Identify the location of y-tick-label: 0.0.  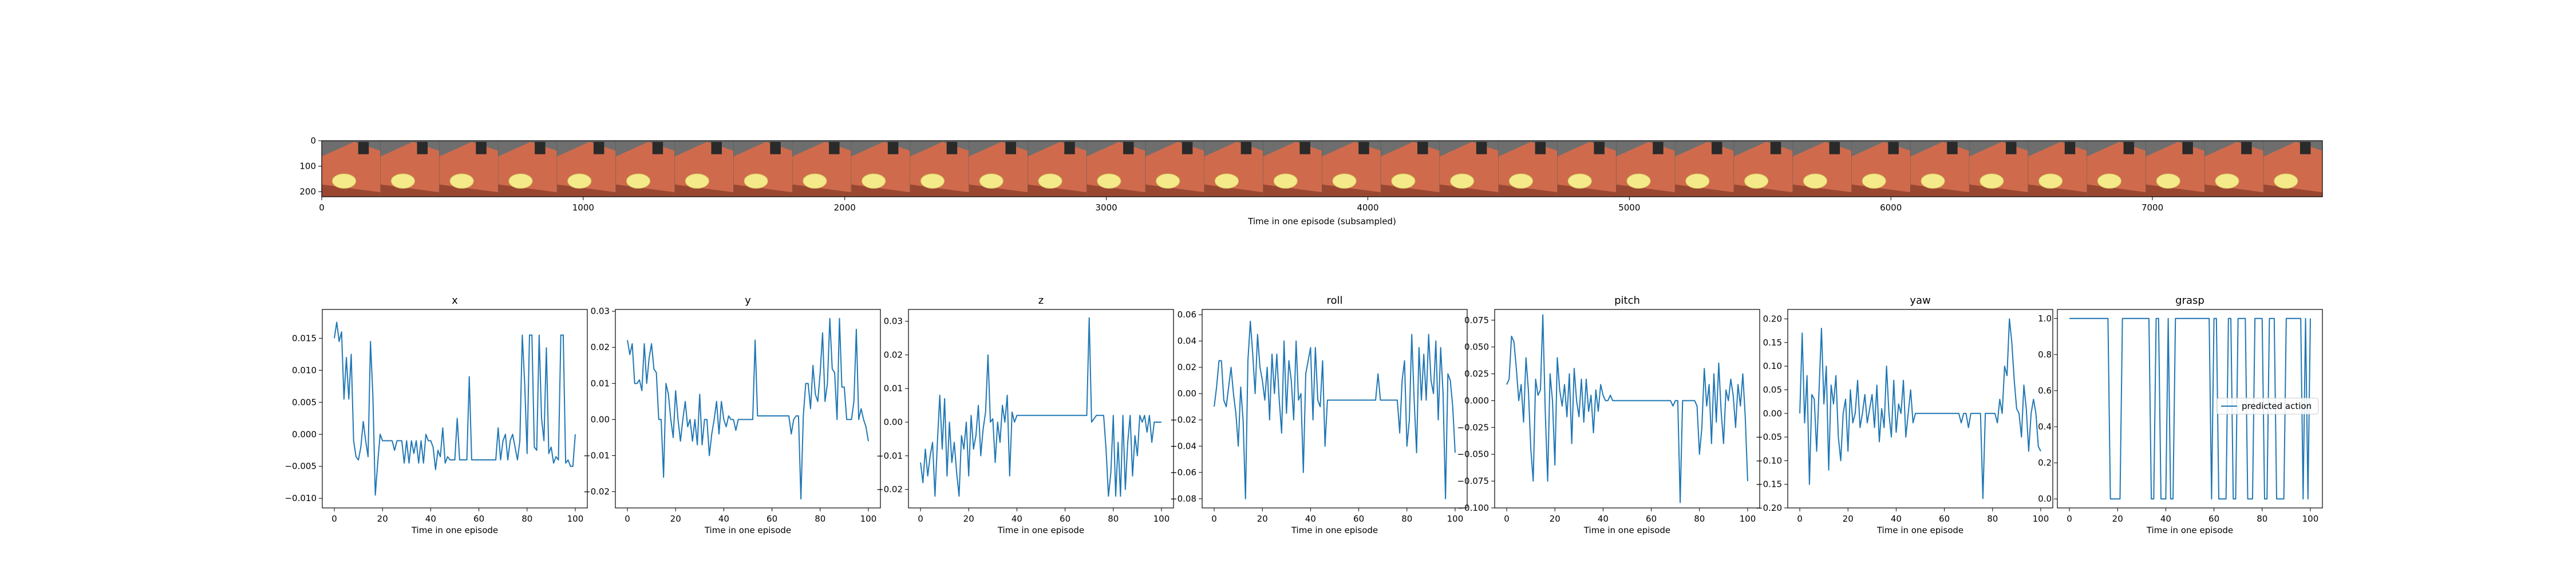
(2045, 499).